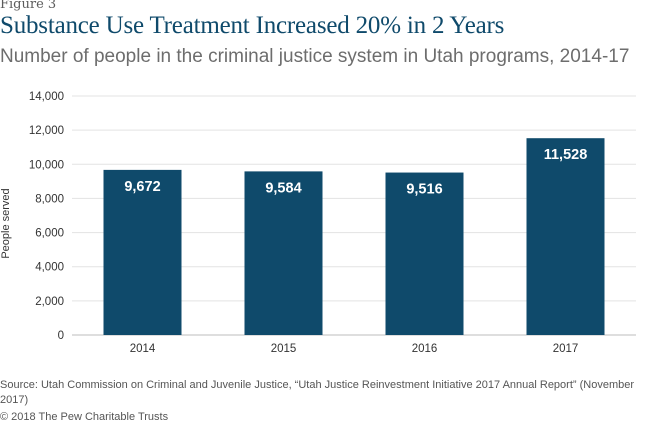  Describe the element at coordinates (424, 253) in the screenshot. I see `bar-2016` at that location.